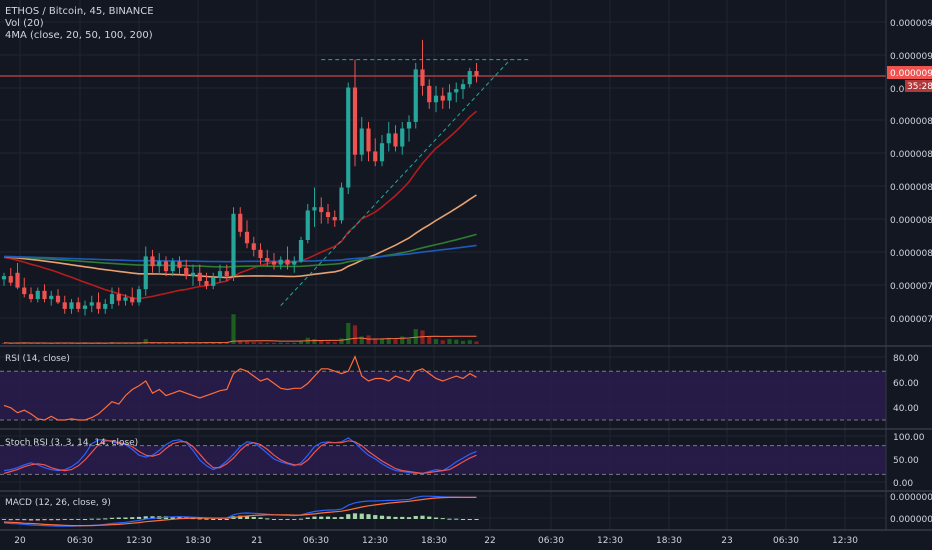 The width and height of the screenshot is (932, 550). Describe the element at coordinates (24, 23) in the screenshot. I see `volume-legend: Vol (20)` at that location.